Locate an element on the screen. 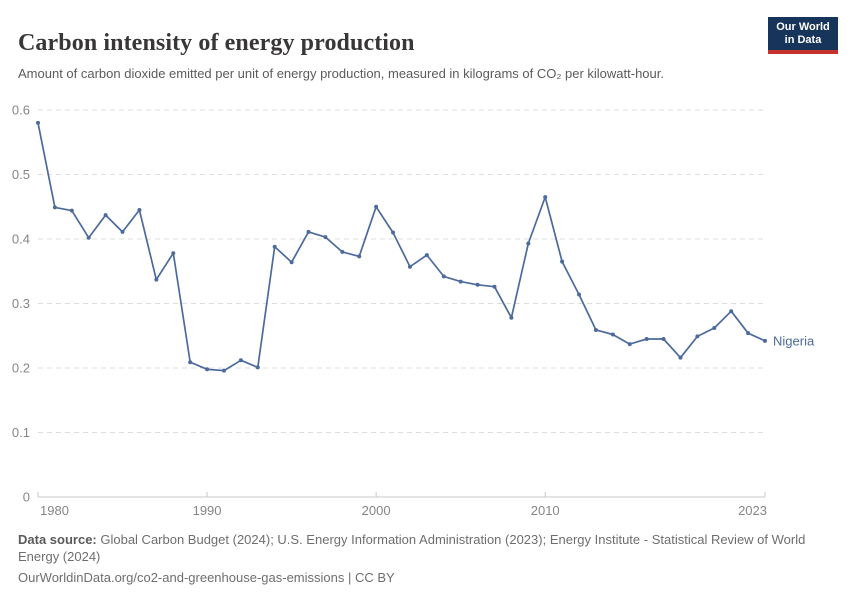  page-title: Carbon intensity of energy production is located at coordinates (216, 43).